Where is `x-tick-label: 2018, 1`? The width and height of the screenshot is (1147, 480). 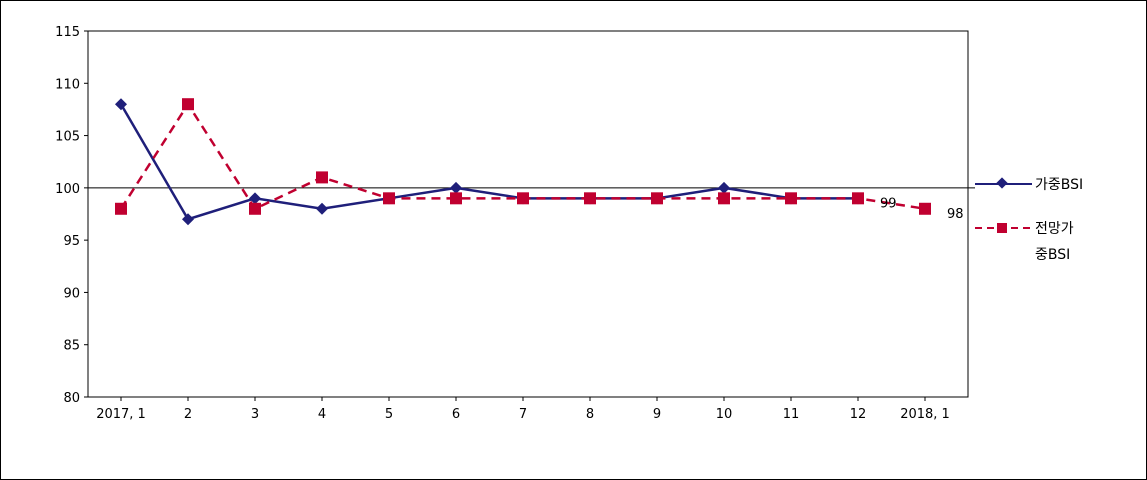 x-tick-label: 2018, 1 is located at coordinates (925, 414).